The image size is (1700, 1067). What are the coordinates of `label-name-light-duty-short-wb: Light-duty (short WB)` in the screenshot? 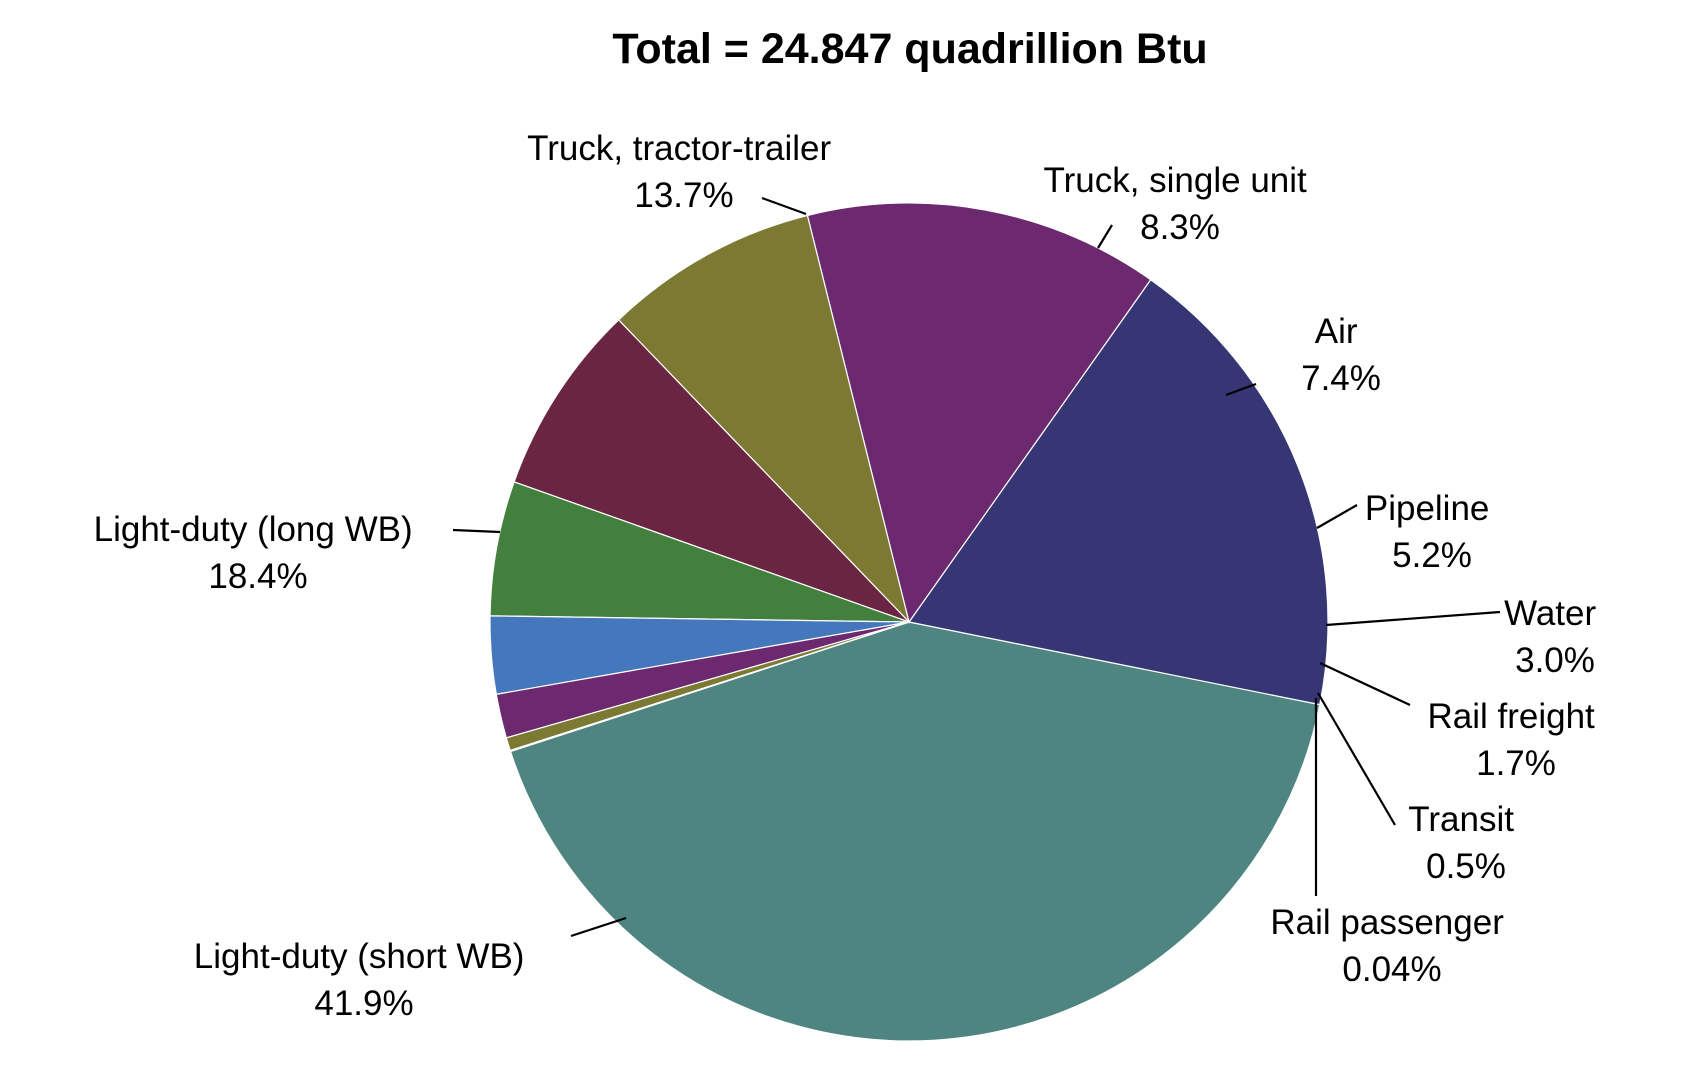 It's located at (359, 956).